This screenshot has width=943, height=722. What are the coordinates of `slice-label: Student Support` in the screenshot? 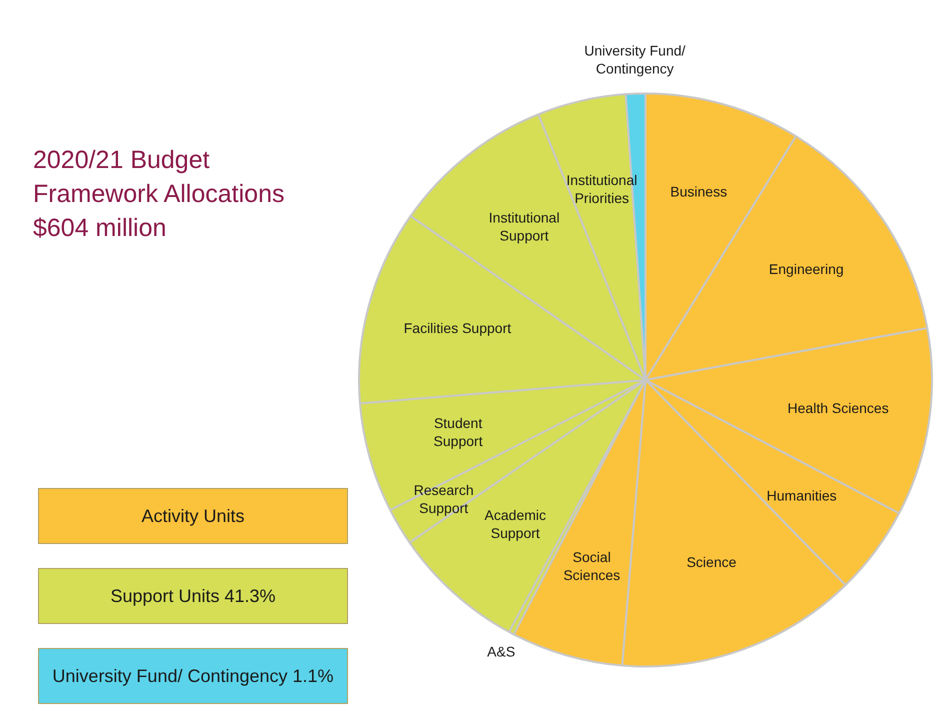 It's located at (458, 432).